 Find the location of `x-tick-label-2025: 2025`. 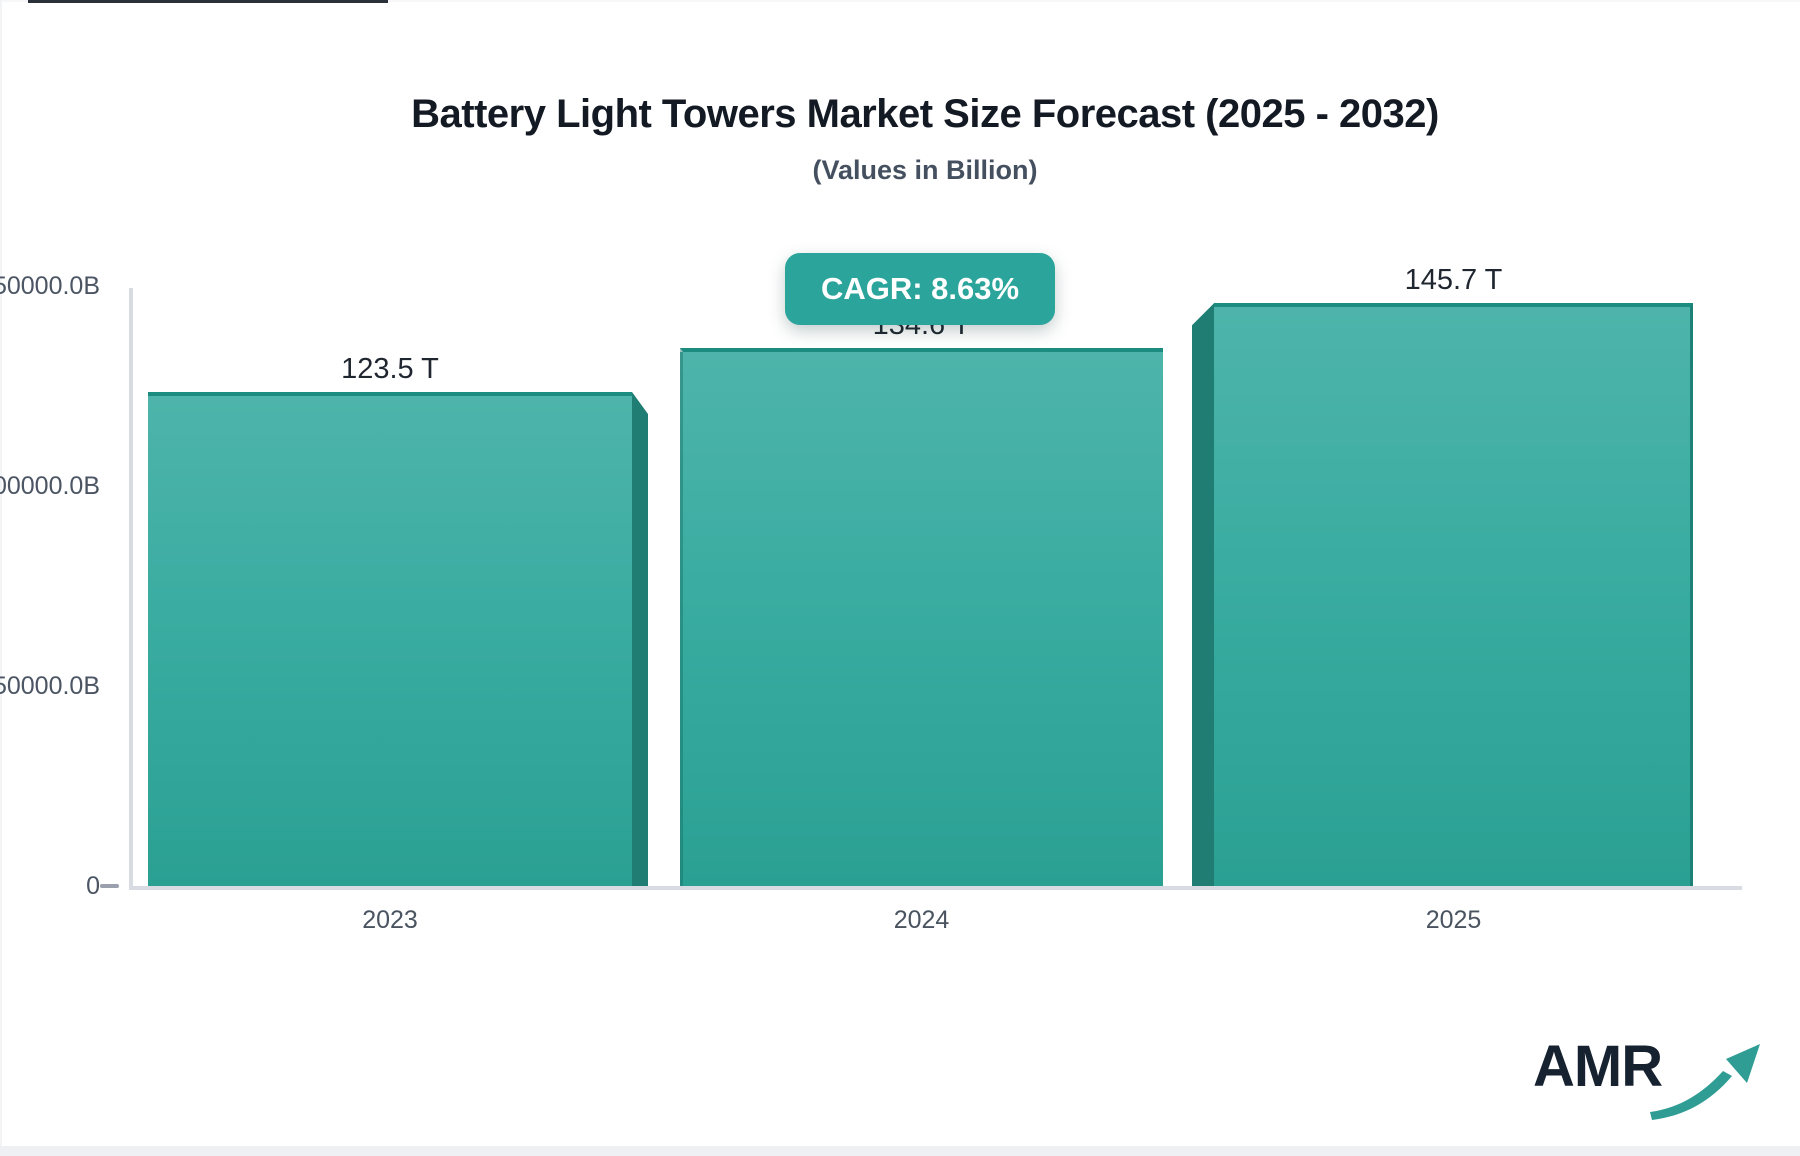

x-tick-label-2025: 2025 is located at coordinates (1453, 920).